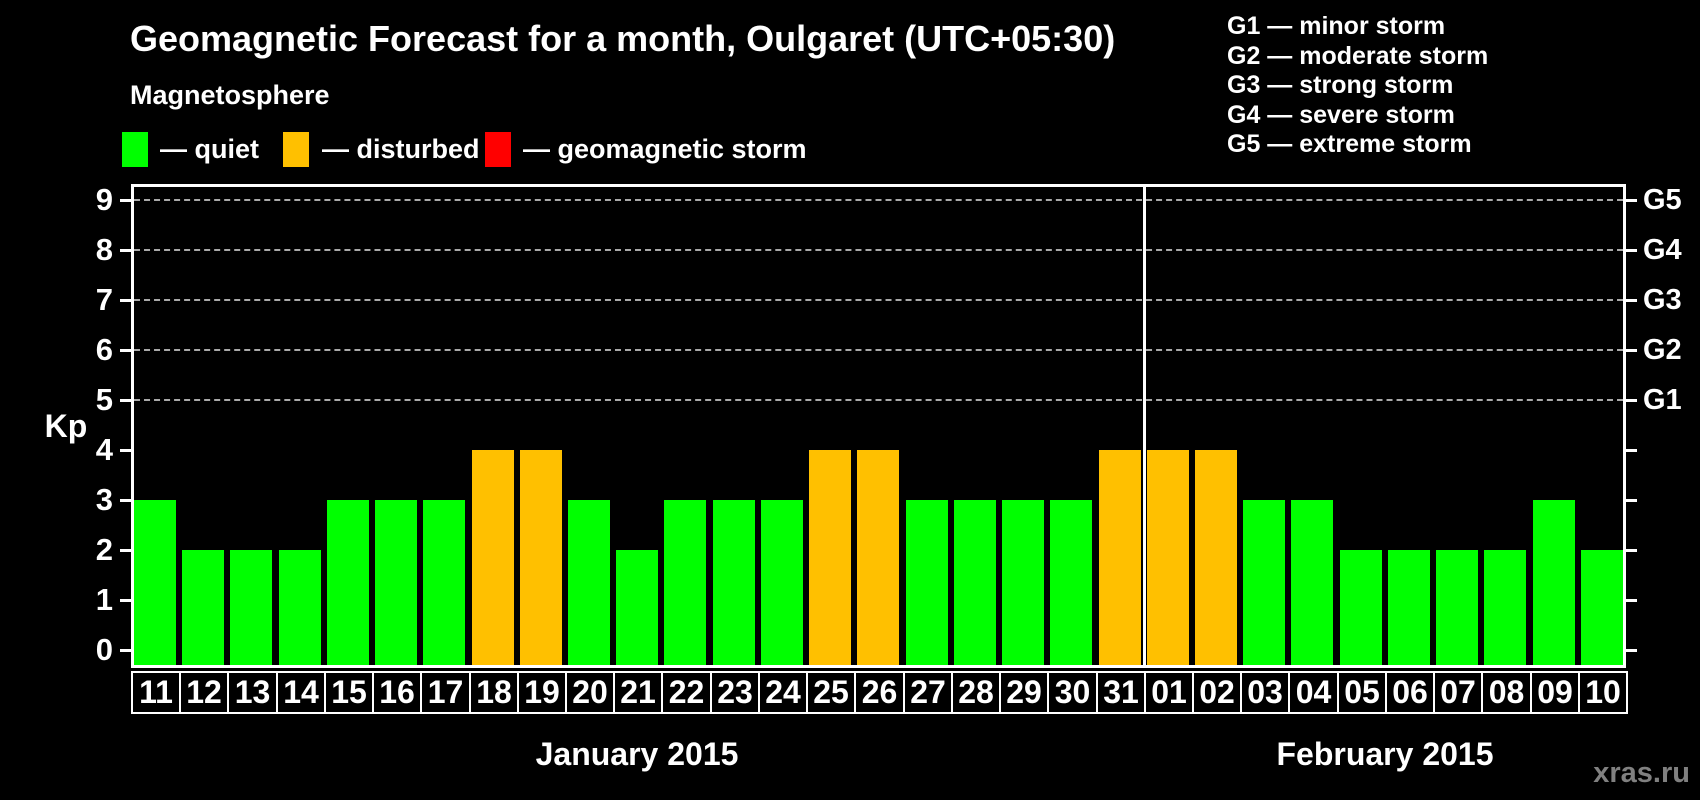 Image resolution: width=1700 pixels, height=800 pixels. What do you see at coordinates (878, 400) in the screenshot?
I see `gridline-kp5` at bounding box center [878, 400].